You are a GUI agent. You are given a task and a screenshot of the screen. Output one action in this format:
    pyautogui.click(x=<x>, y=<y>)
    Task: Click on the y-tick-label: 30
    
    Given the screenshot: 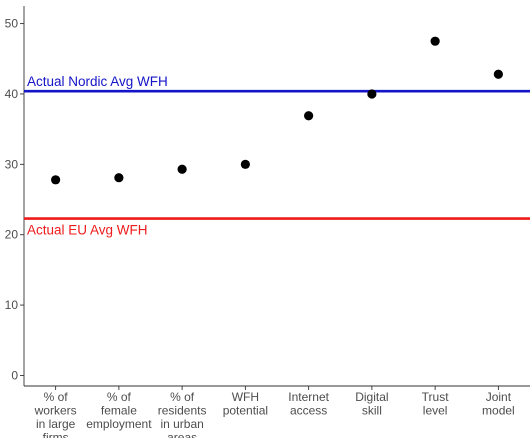 What is the action you would take?
    pyautogui.click(x=12, y=164)
    